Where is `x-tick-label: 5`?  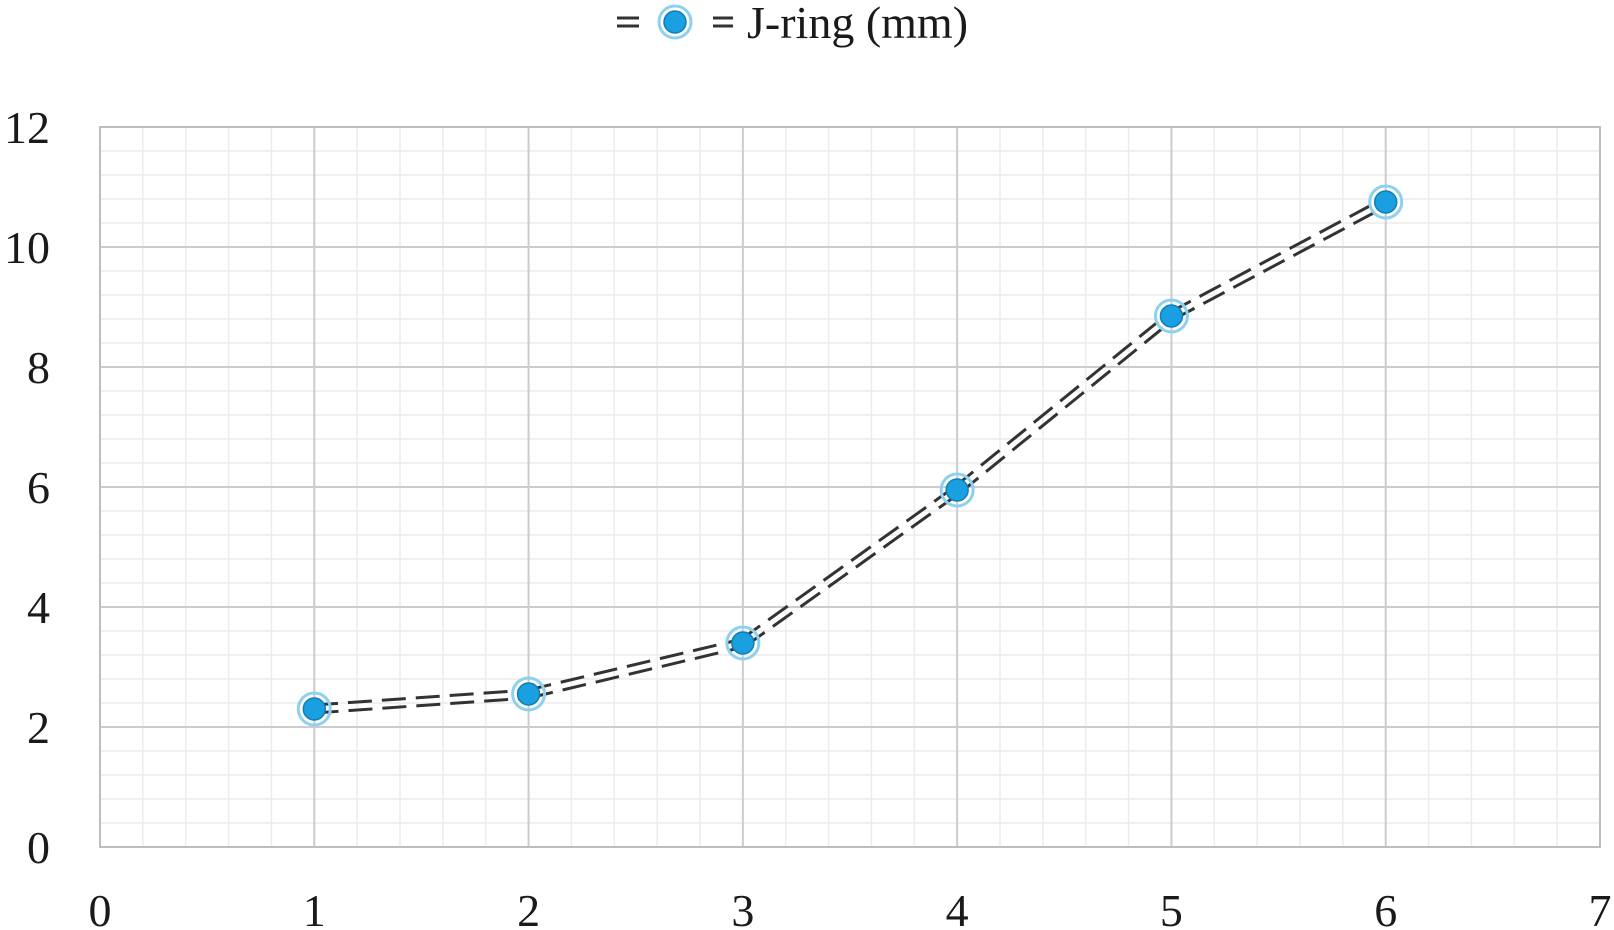 x-tick-label: 5 is located at coordinates (1171, 907).